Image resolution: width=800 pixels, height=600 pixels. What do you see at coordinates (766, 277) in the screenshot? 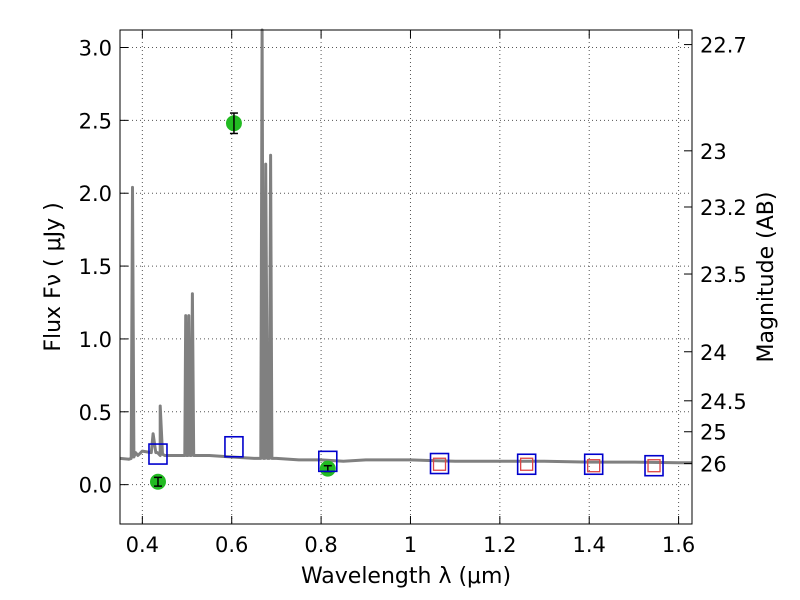
I see `right-axis-label: Magnitude (AB)` at bounding box center [766, 277].